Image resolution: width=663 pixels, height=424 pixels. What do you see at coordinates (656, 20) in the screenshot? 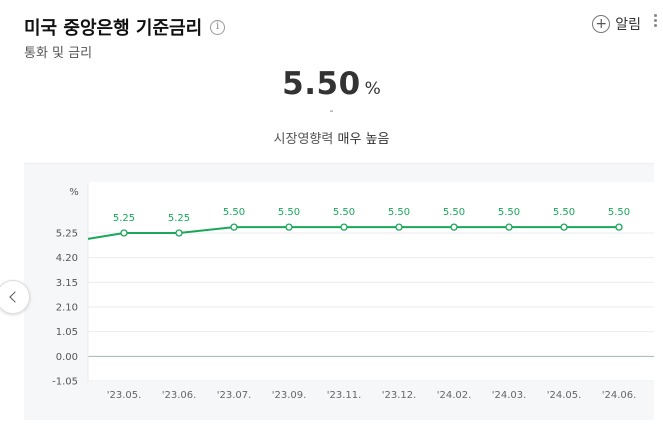
I see `more-options-icon` at bounding box center [656, 20].